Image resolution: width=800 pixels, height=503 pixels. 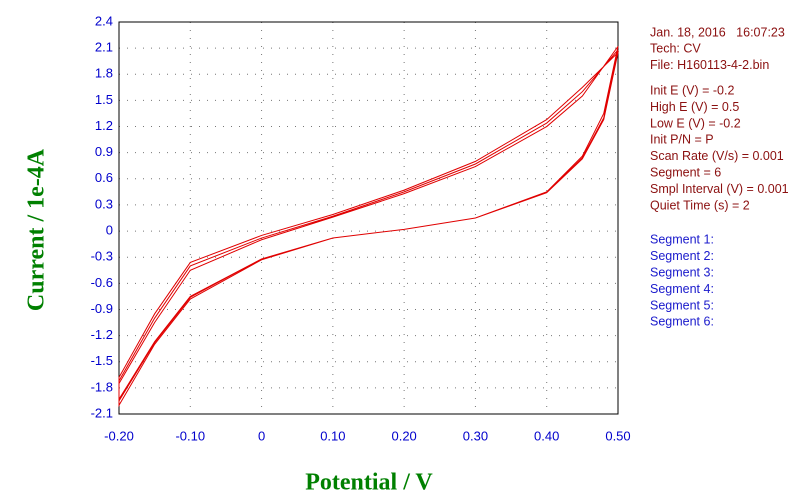 What do you see at coordinates (709, 65) in the screenshot?
I see `info-line: File: H160113-4-2.bin` at bounding box center [709, 65].